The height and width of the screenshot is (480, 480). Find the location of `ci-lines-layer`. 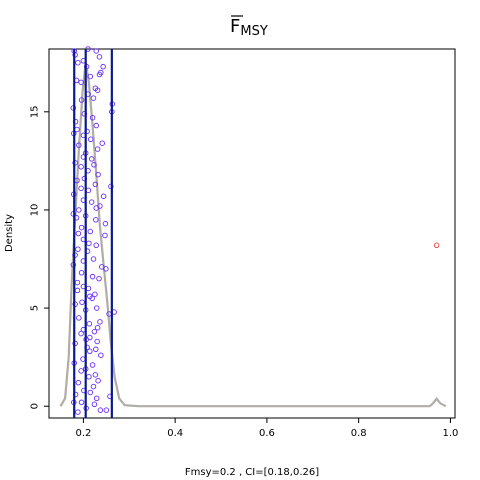

ci-lines-layer is located at coordinates (93, 233).